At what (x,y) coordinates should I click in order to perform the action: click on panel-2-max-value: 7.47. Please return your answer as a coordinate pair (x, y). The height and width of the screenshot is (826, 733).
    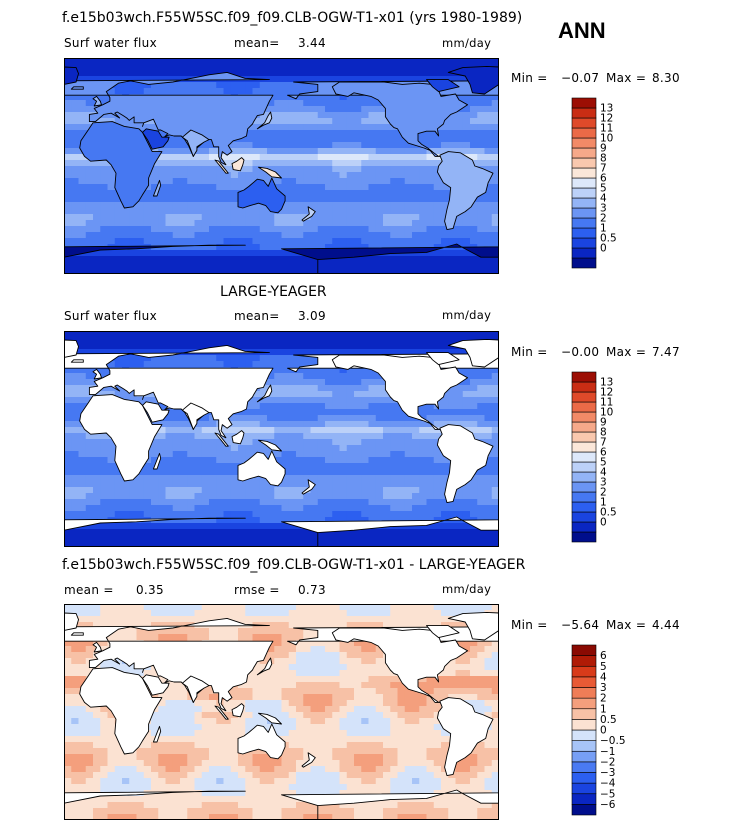
    Looking at the image, I should click on (666, 352).